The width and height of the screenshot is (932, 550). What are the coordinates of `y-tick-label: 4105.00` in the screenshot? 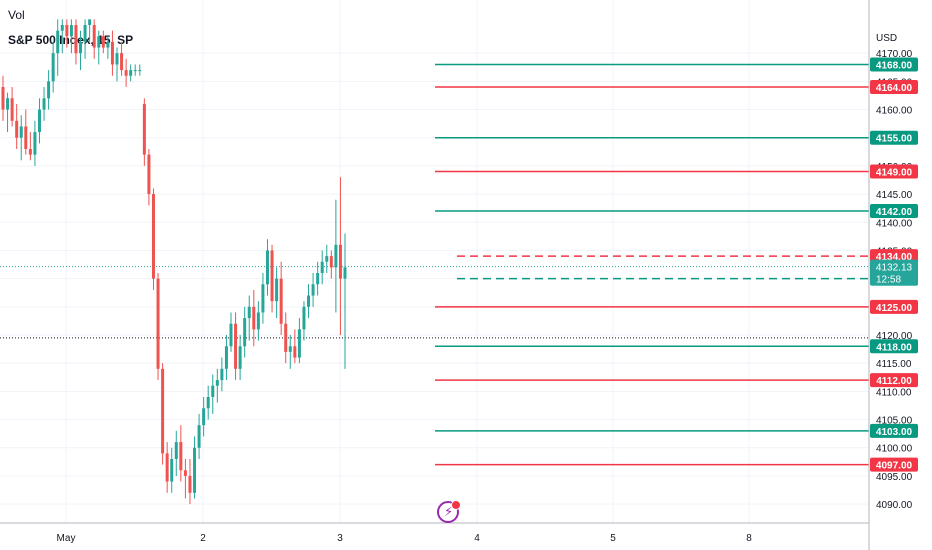 It's located at (894, 421).